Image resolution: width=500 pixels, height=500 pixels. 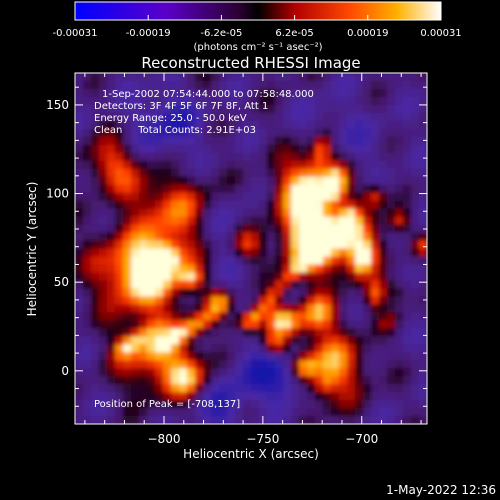 What do you see at coordinates (441, 490) in the screenshot?
I see `timestamp: 1-May-2022 12:36` at bounding box center [441, 490].